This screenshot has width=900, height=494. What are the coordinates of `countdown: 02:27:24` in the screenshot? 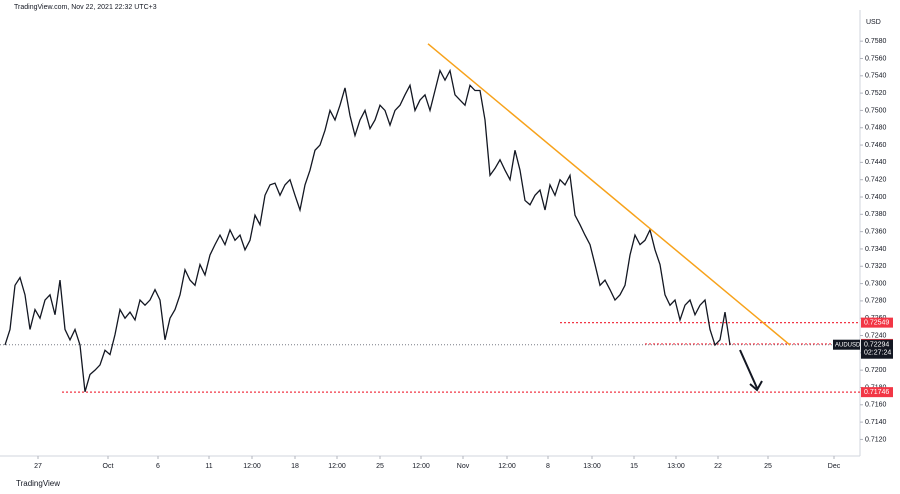 It's located at (877, 353).